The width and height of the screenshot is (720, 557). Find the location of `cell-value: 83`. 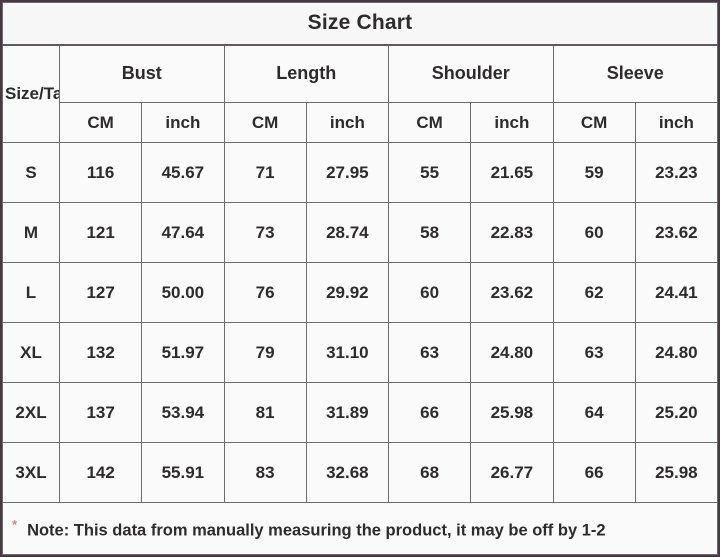

cell-value: 83 is located at coordinates (265, 472).